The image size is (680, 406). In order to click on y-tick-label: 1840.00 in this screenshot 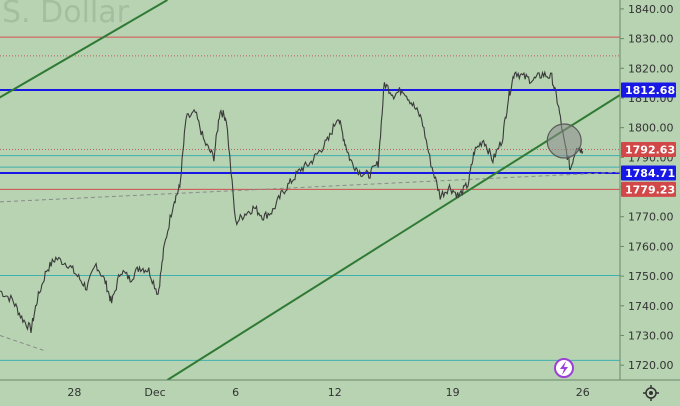, I will do `click(651, 9)`.